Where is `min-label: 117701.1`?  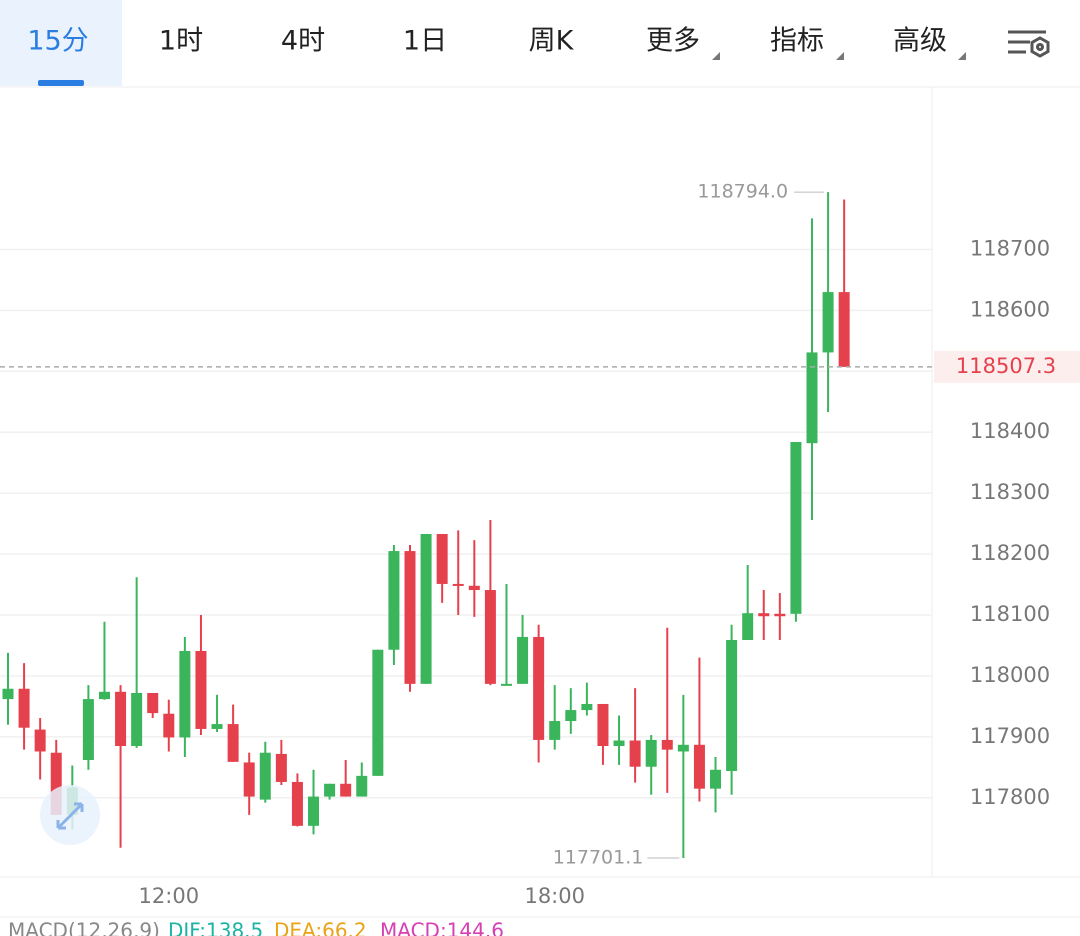
min-label: 117701.1 is located at coordinates (598, 858).